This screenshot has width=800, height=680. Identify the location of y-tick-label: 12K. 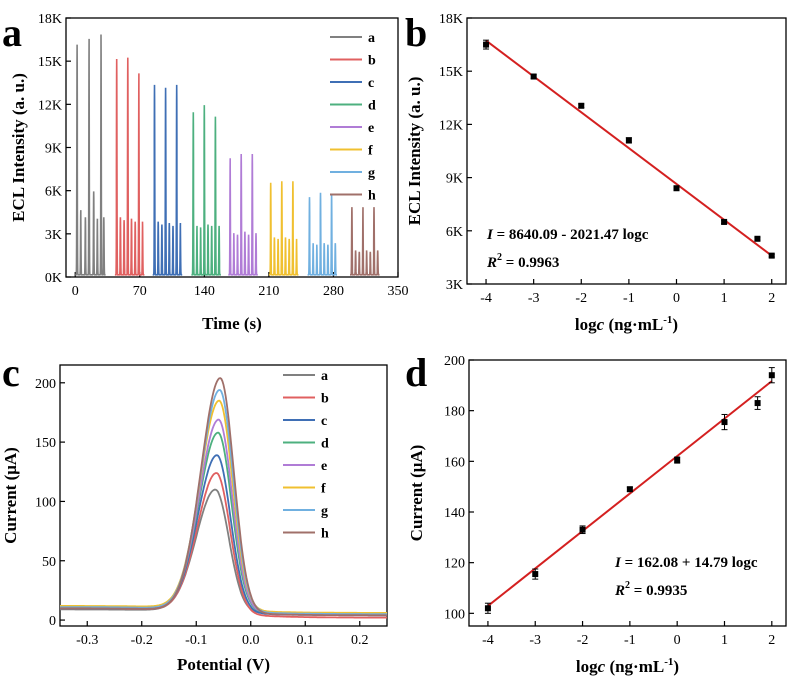
(50, 105).